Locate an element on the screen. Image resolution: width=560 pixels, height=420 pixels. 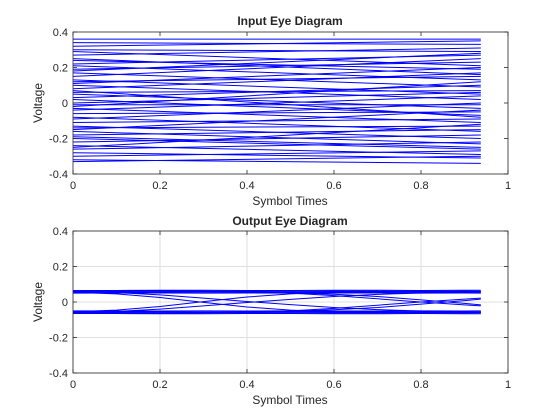
output-x-tick-label: 0.6 is located at coordinates (333, 385).